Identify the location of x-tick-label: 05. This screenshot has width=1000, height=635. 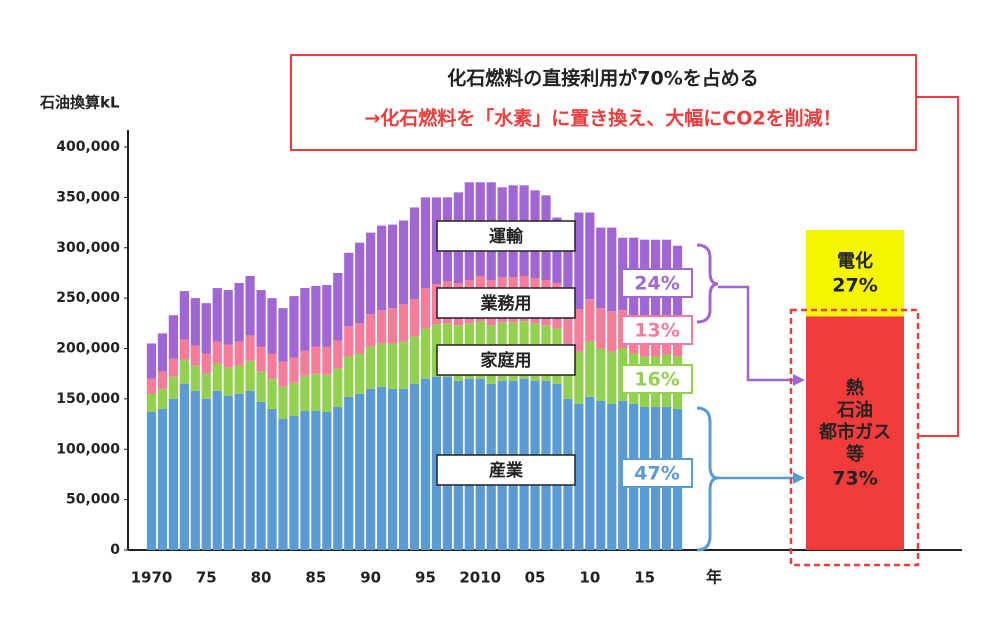
(535, 578).